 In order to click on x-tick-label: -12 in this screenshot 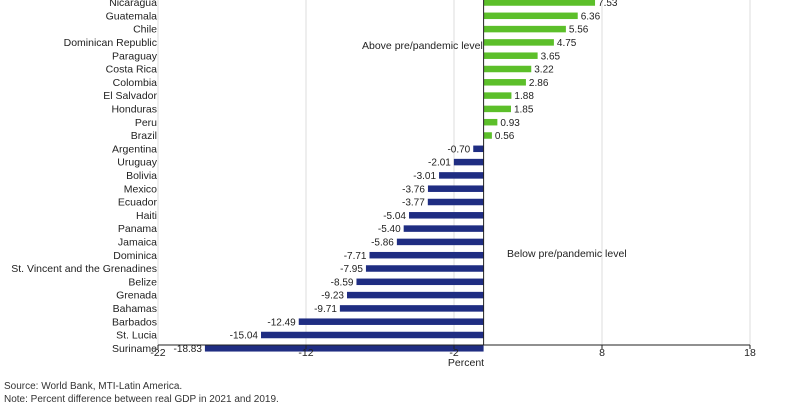, I will do `click(305, 353)`.